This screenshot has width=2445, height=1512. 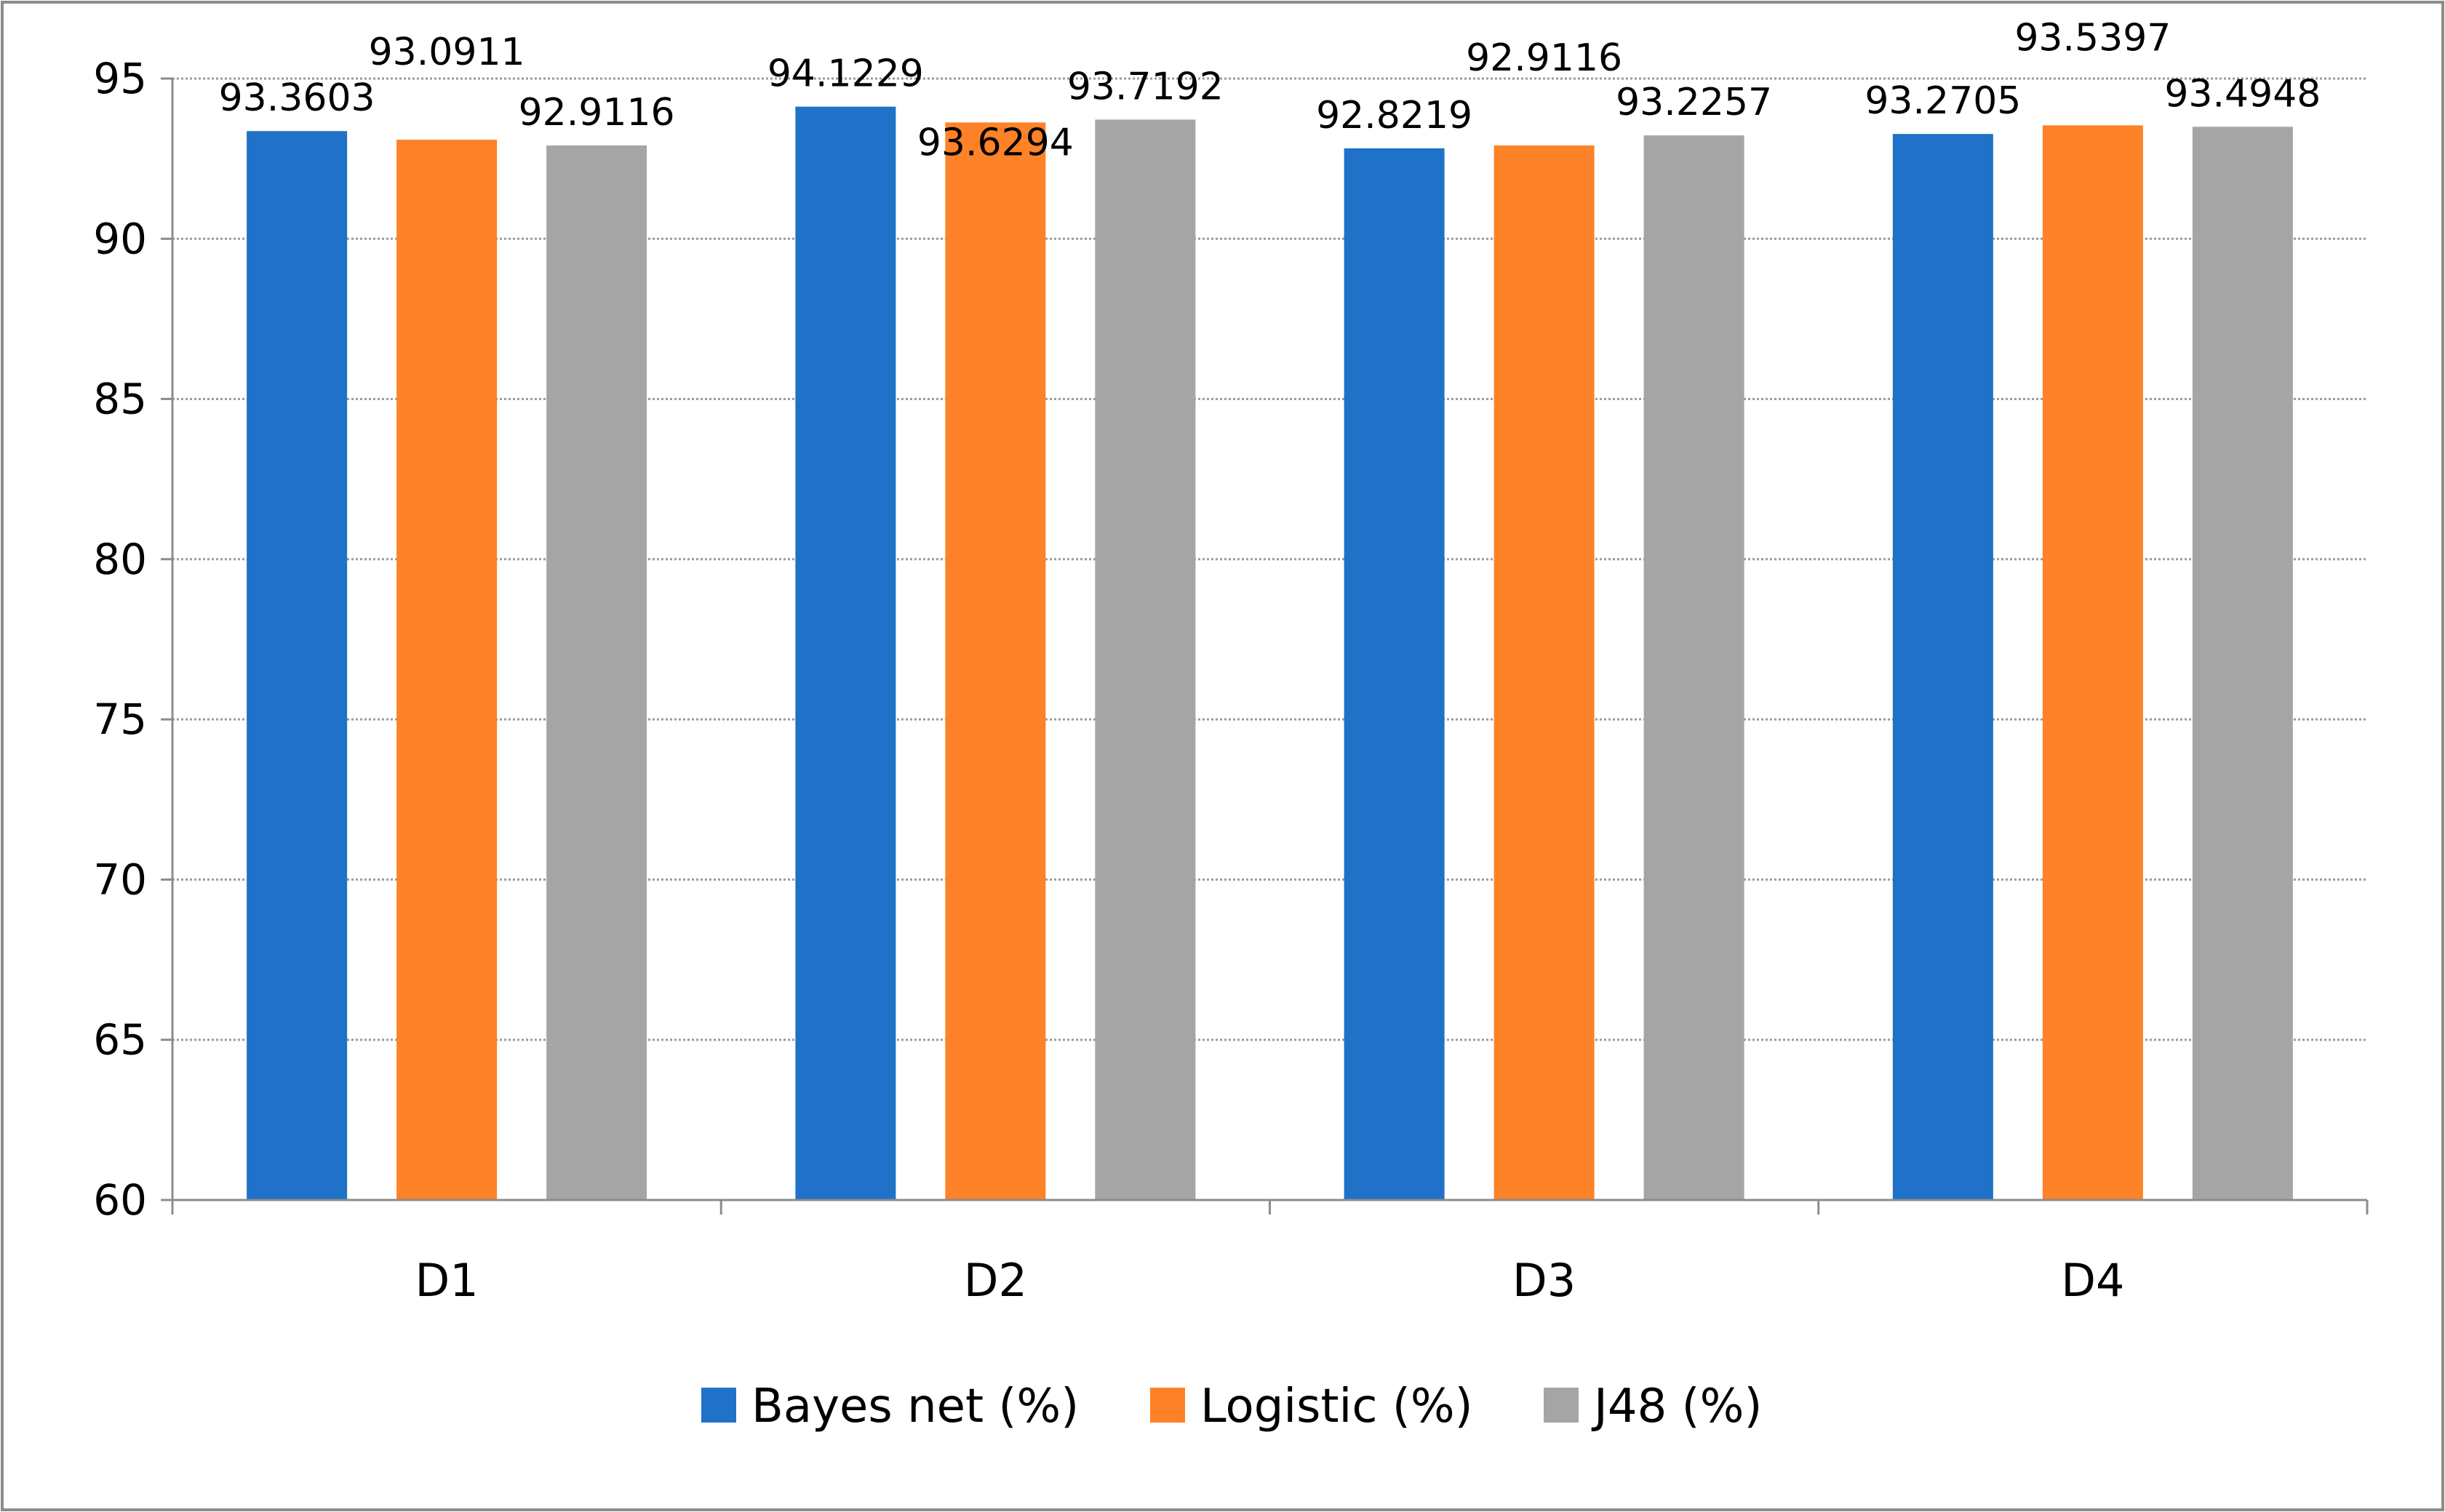 I want to click on data-label: 93.2705, so click(x=1942, y=101).